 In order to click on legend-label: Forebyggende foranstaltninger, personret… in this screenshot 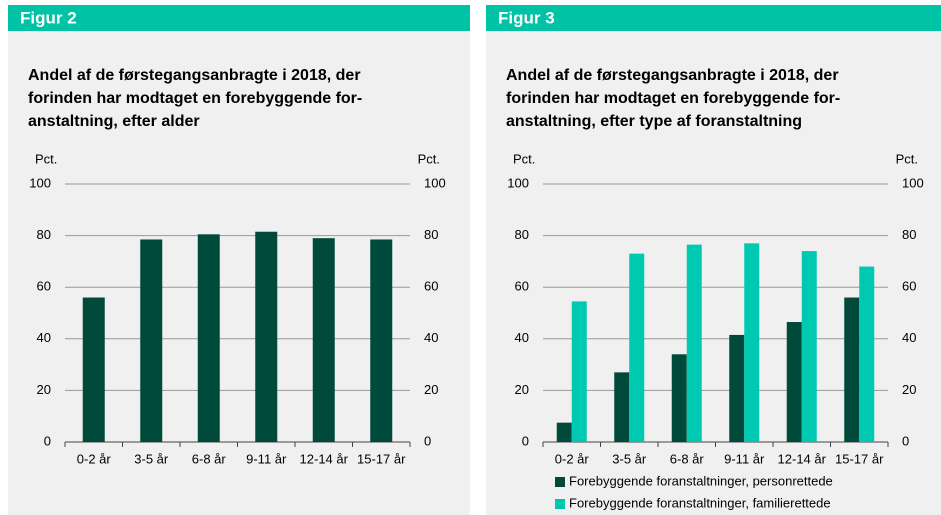, I will do `click(701, 480)`.